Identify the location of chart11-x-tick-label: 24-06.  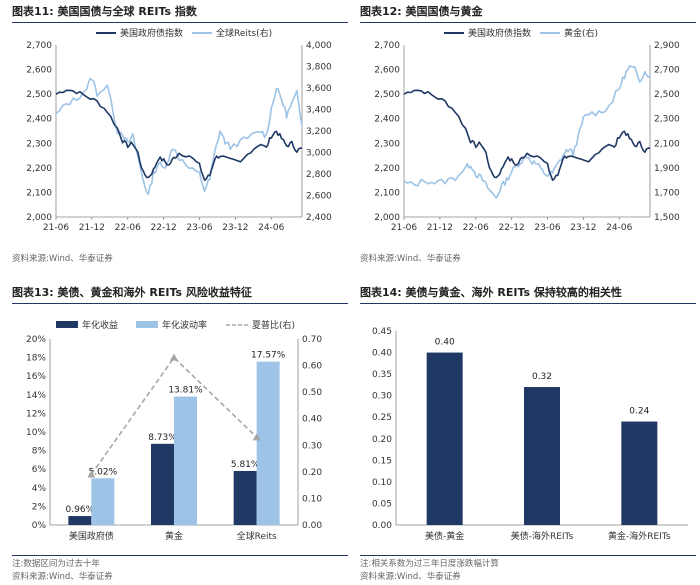
(271, 228).